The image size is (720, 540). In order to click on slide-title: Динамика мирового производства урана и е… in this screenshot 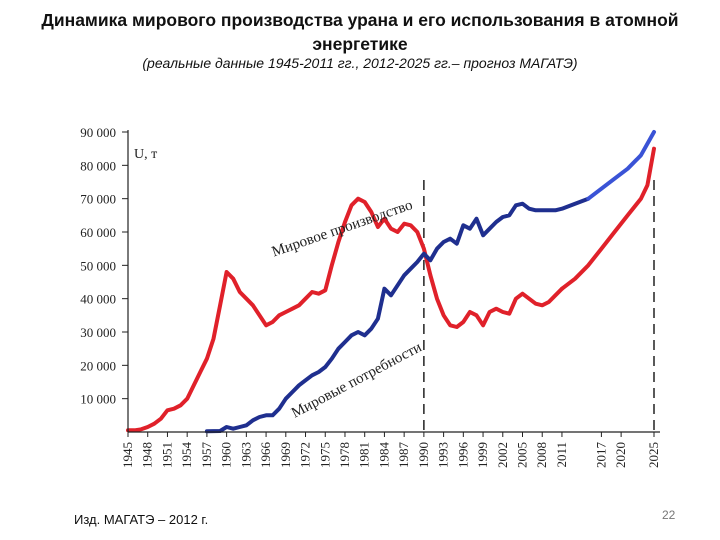, I will do `click(360, 32)`.